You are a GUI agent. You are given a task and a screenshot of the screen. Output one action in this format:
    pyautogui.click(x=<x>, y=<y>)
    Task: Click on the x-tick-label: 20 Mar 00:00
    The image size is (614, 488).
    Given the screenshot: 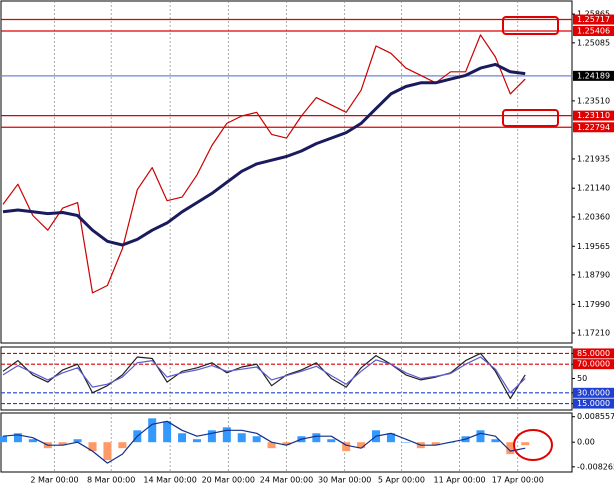 What is the action you would take?
    pyautogui.click(x=228, y=480)
    